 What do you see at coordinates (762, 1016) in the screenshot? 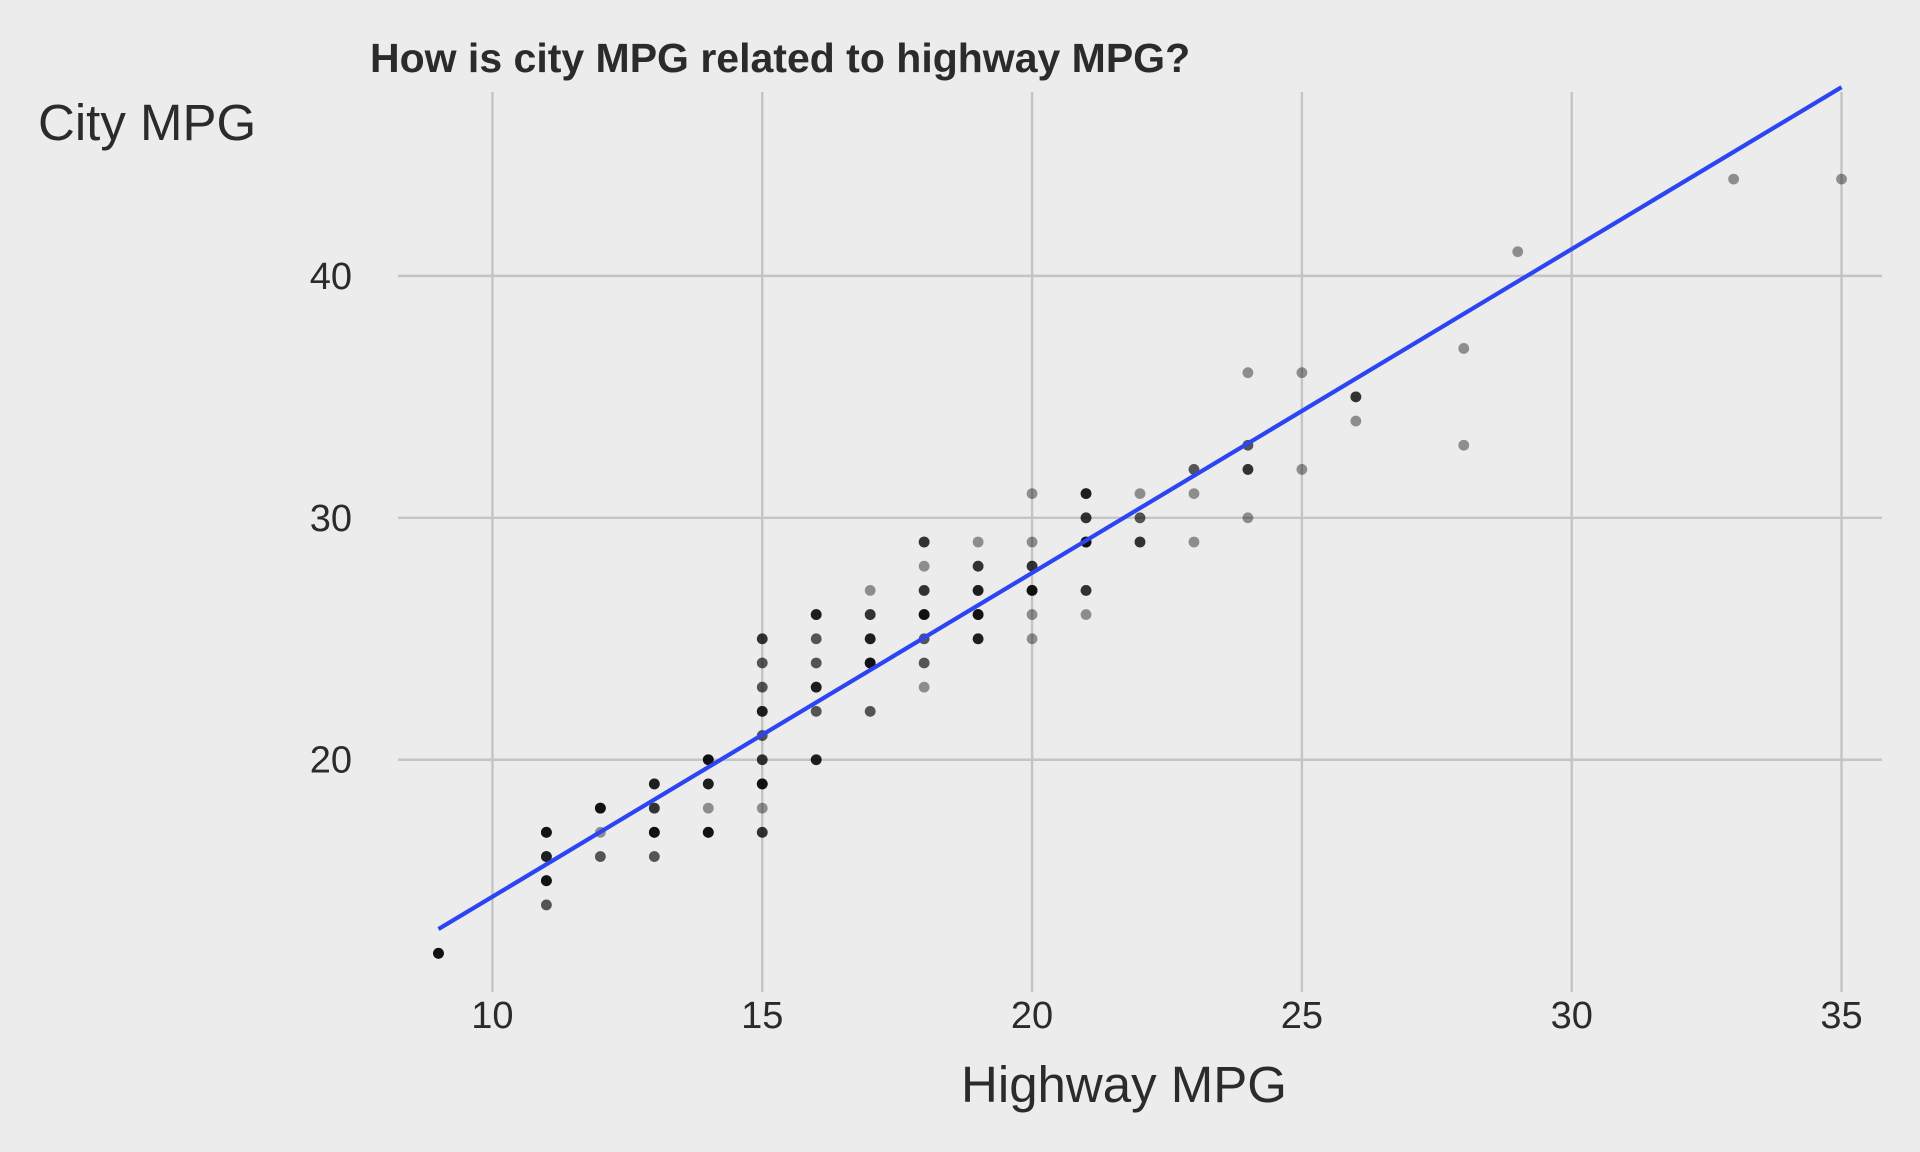
I see `x-tick-label: 15` at bounding box center [762, 1016].